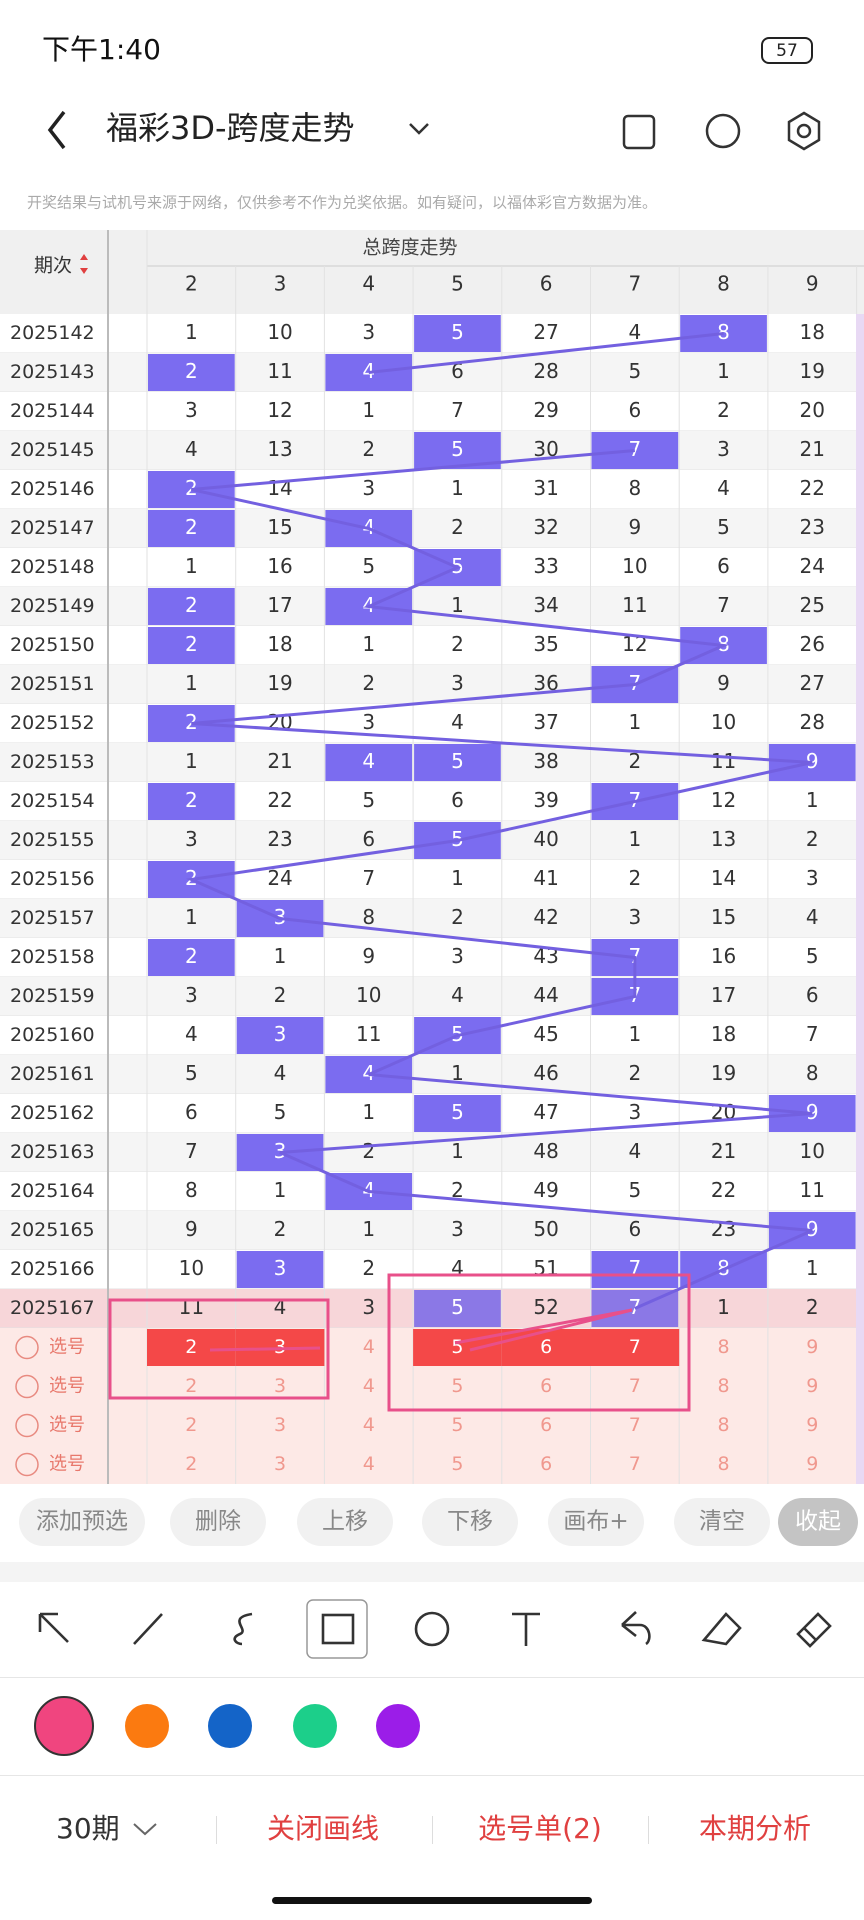 The height and width of the screenshot is (1920, 864). Describe the element at coordinates (148, 1629) in the screenshot. I see `tool-line` at that location.